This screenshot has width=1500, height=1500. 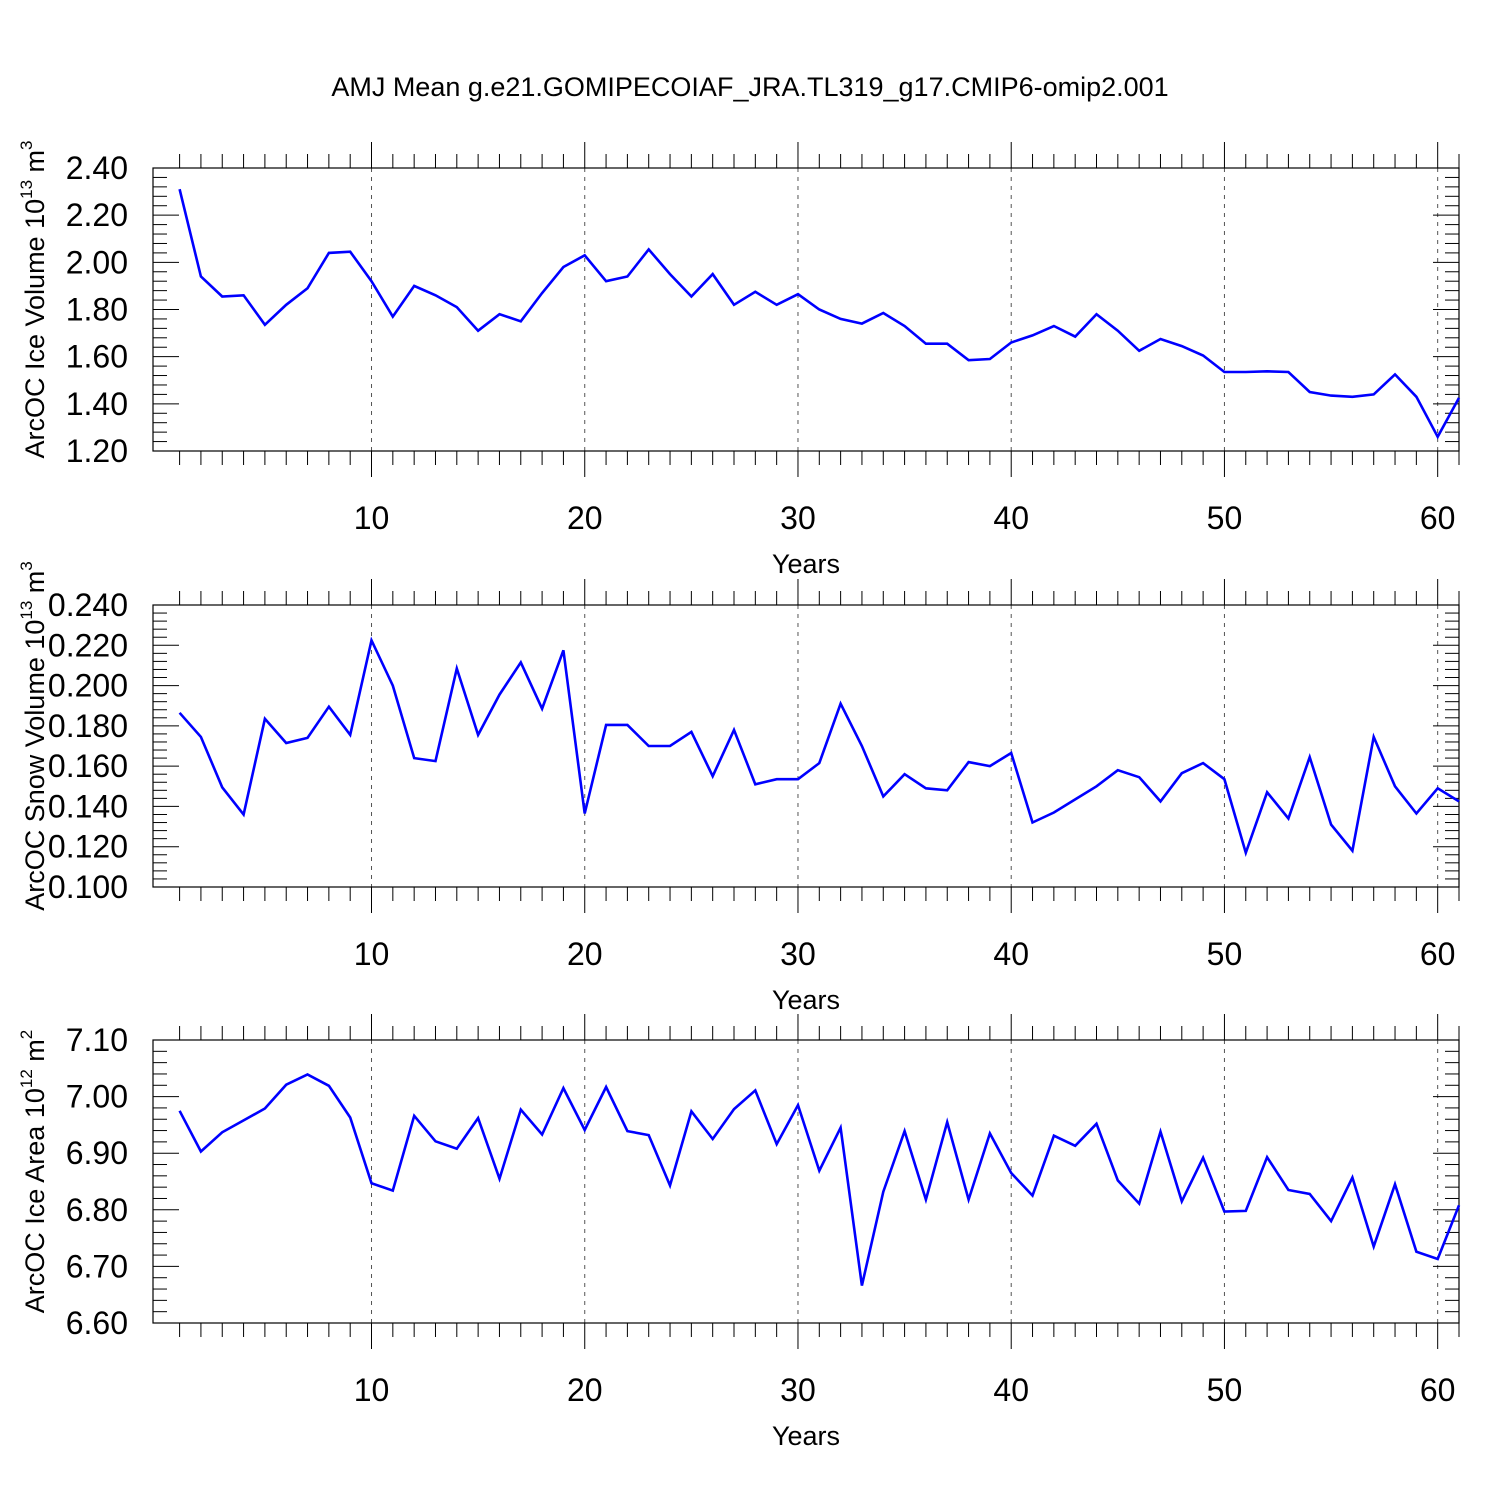 What do you see at coordinates (819, 747) in the screenshot?
I see `series-line-snow-volume` at bounding box center [819, 747].